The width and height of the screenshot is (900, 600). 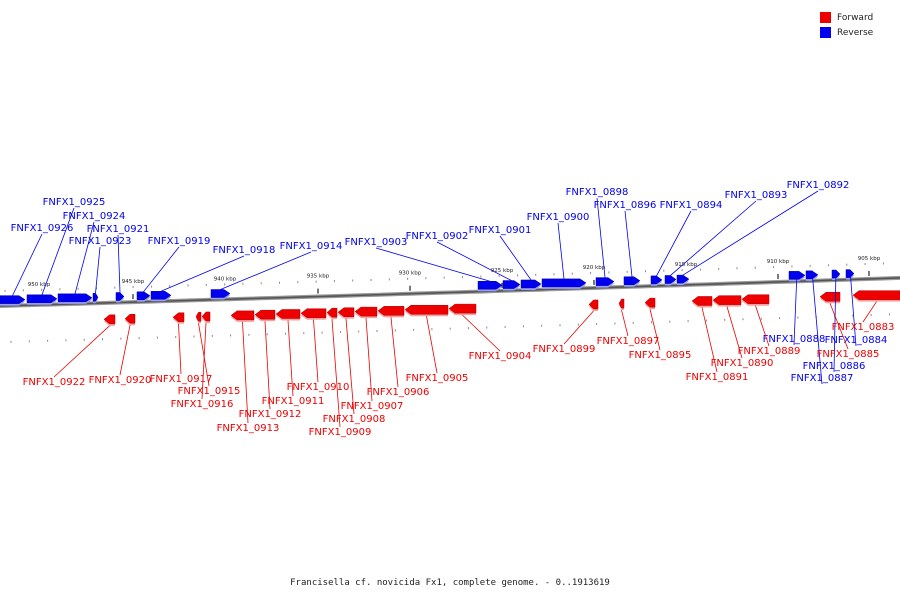 I want to click on gene-label: FNFX1_0904, so click(x=500, y=356).